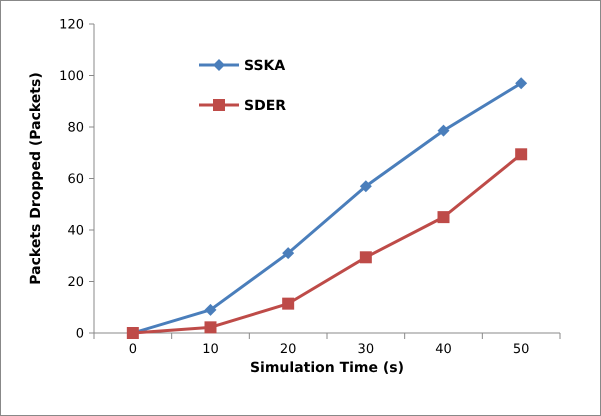 The width and height of the screenshot is (601, 416). I want to click on y-tick-label: 20, so click(75, 282).